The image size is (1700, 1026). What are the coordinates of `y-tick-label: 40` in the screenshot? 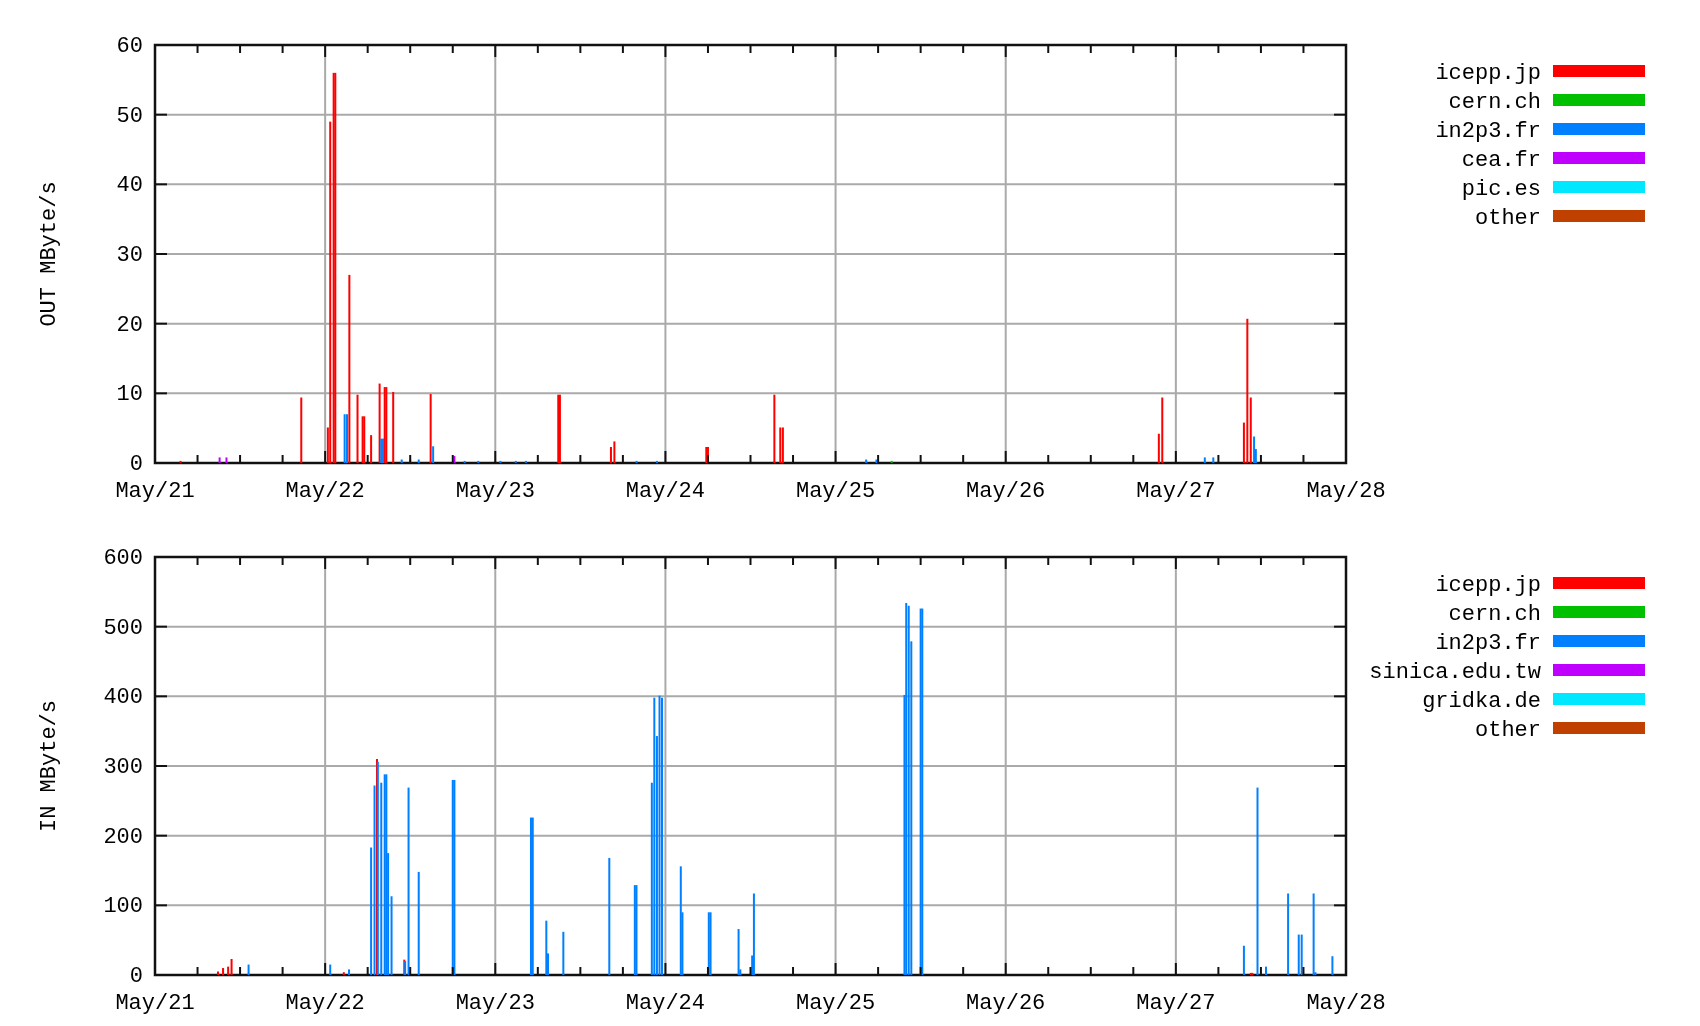 It's located at (129, 186).